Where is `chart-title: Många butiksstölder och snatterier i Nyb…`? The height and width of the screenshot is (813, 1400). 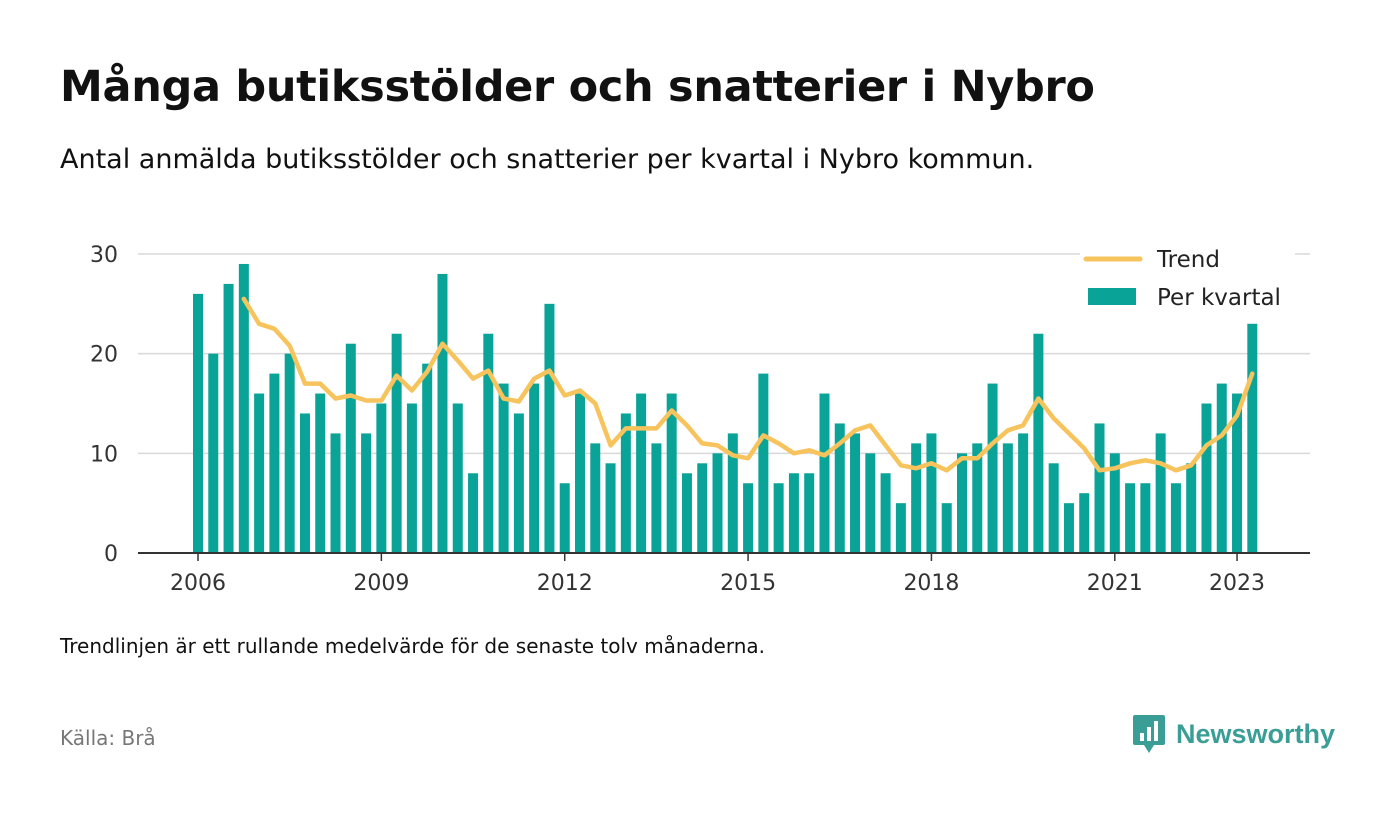
chart-title: Många butiksstölder och snatterier i Nyb… is located at coordinates (577, 87).